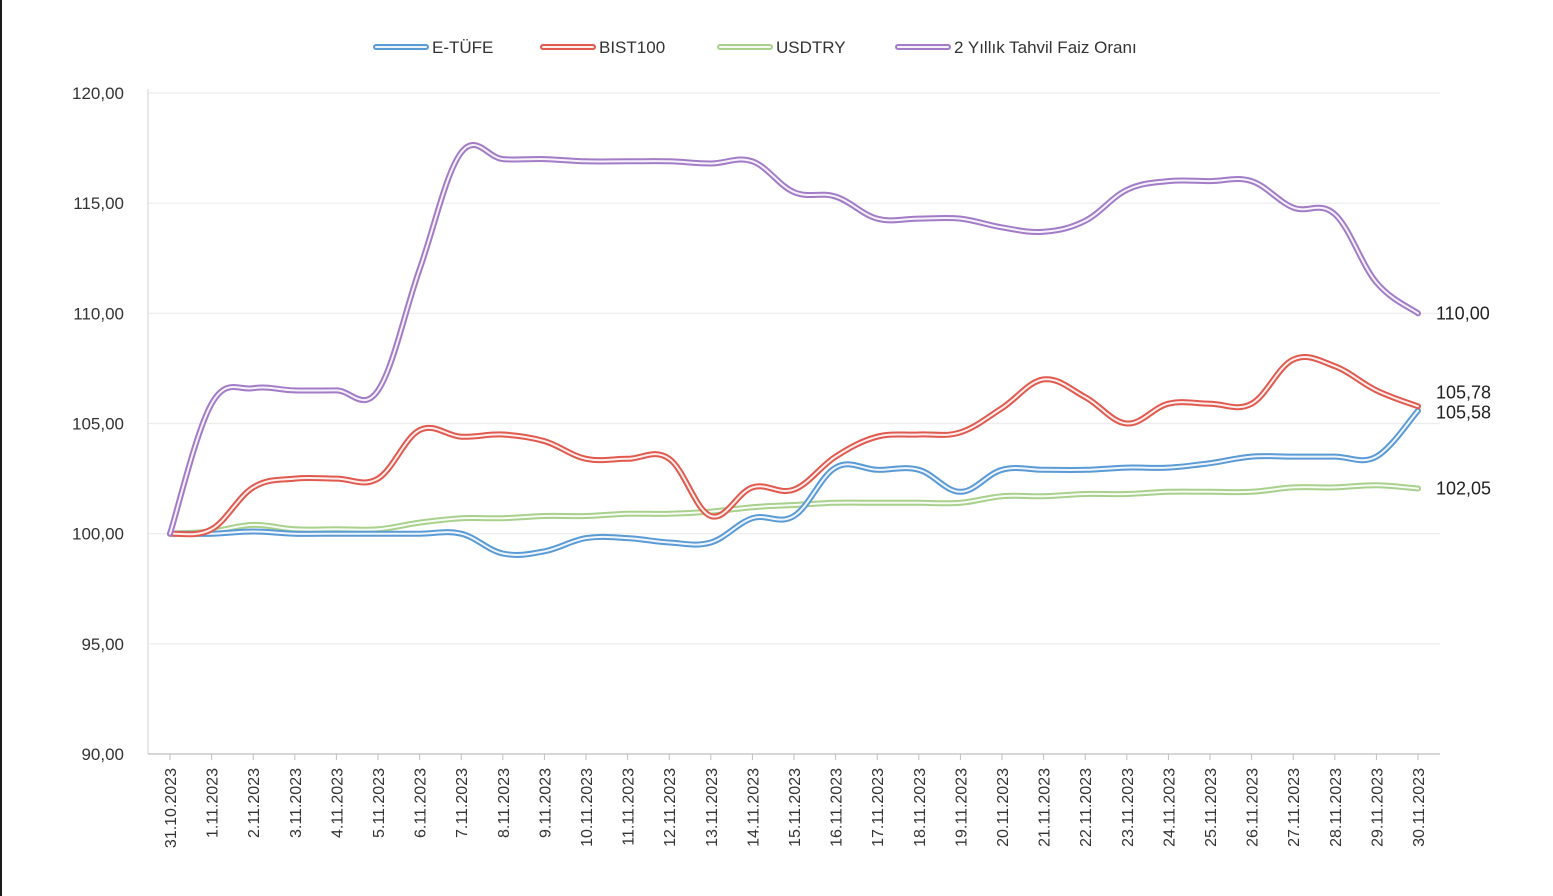 The height and width of the screenshot is (896, 1553). What do you see at coordinates (670, 807) in the screenshot?
I see `x-tick-label: 12.11.2023` at bounding box center [670, 807].